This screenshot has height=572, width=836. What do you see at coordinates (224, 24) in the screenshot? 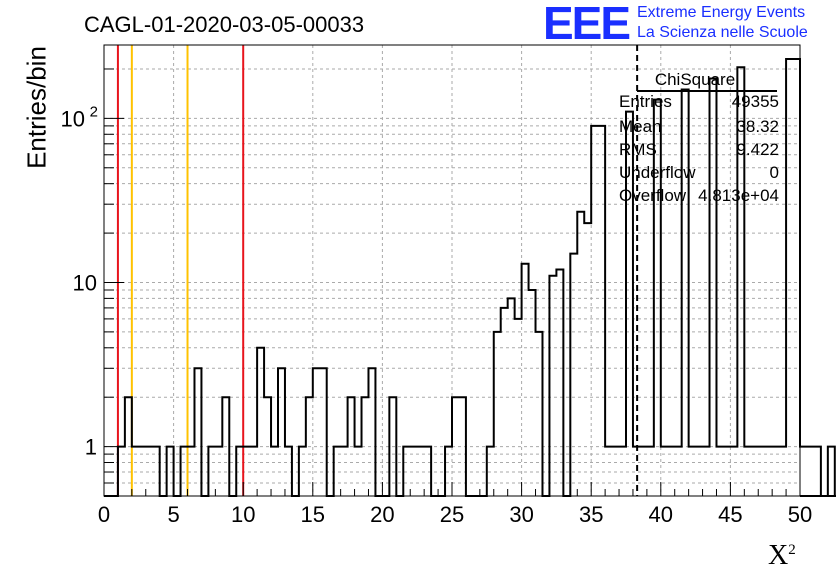
I see `chart-title: CAGL-01-2020-03-05-00033` at bounding box center [224, 24].